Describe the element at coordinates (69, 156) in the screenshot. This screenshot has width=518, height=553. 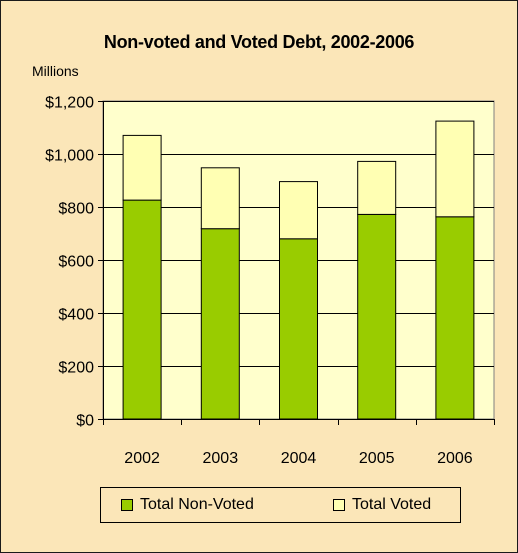
I see `y-tick-label: $1,000` at that location.